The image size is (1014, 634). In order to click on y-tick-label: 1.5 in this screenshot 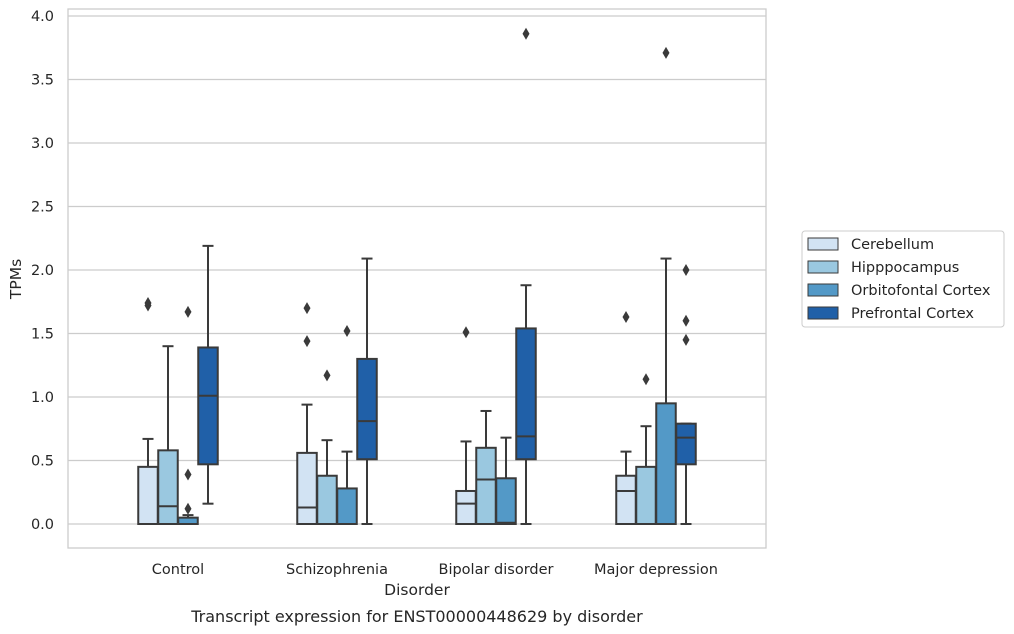, I will do `click(42, 335)`.